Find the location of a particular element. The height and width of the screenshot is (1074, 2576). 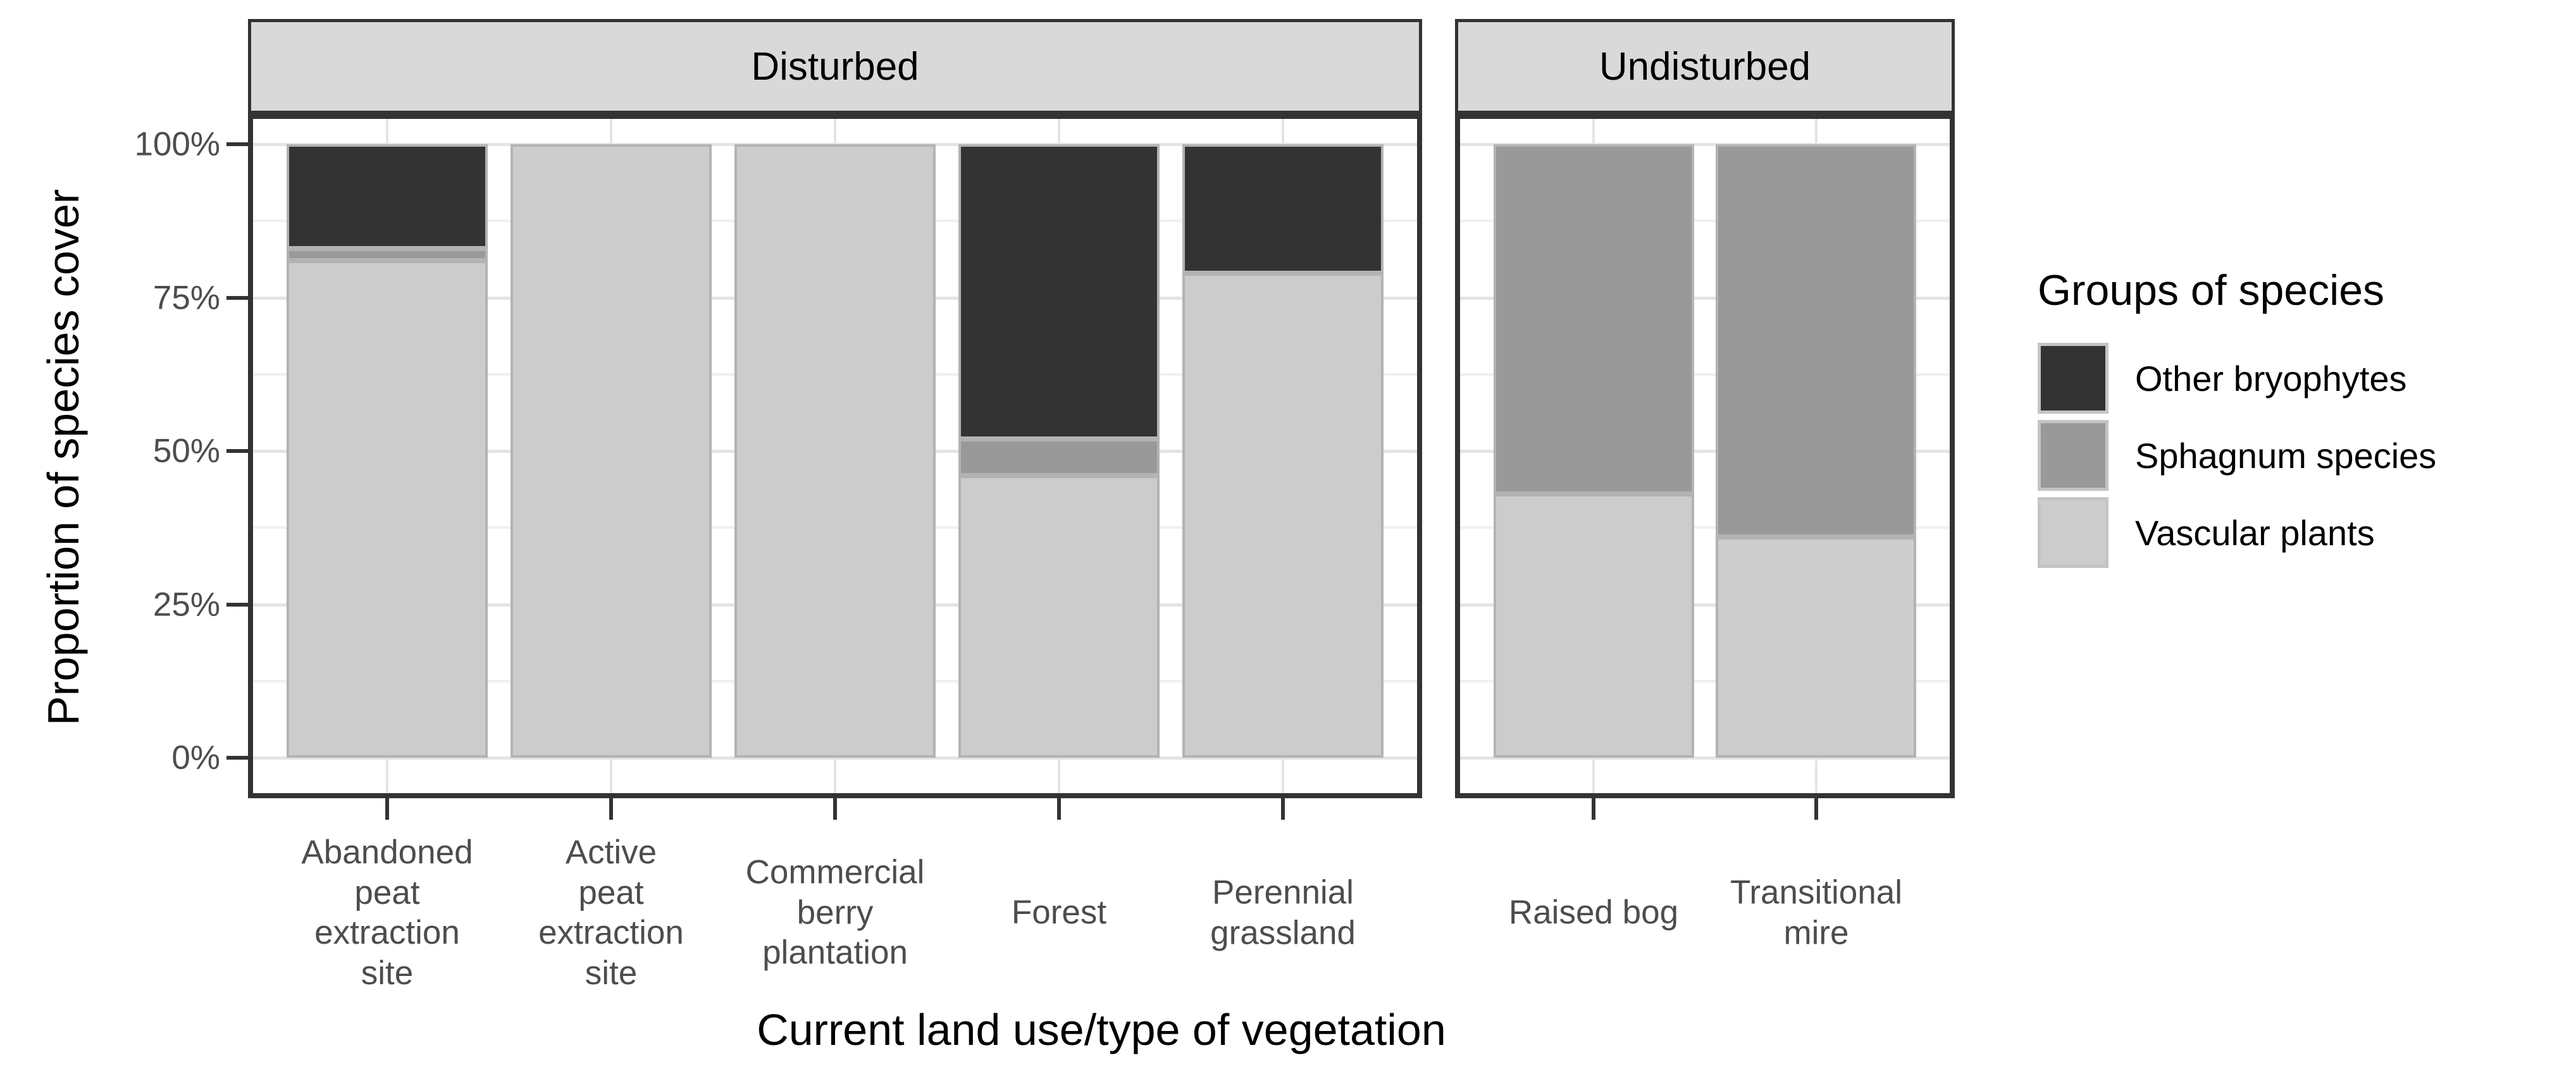

legend-item-other-bryophytes: Other bryophytes is located at coordinates (2303, 378).